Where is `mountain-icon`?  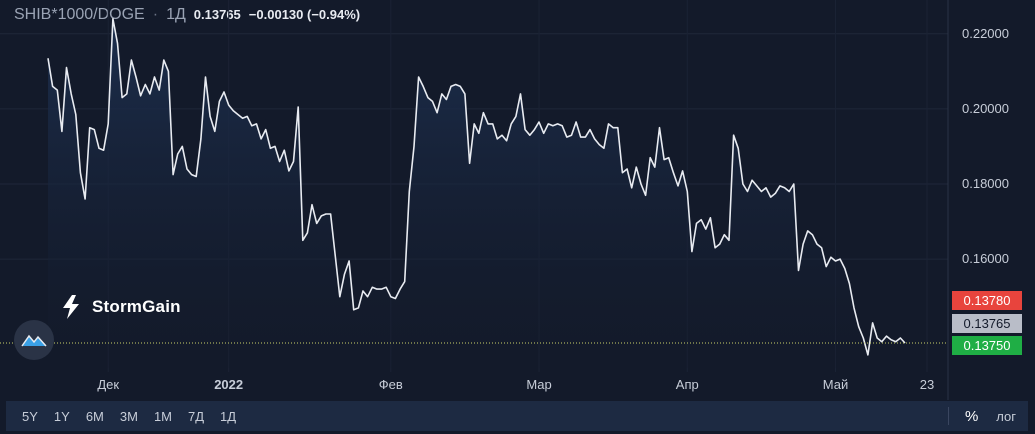
mountain-icon is located at coordinates (34, 340).